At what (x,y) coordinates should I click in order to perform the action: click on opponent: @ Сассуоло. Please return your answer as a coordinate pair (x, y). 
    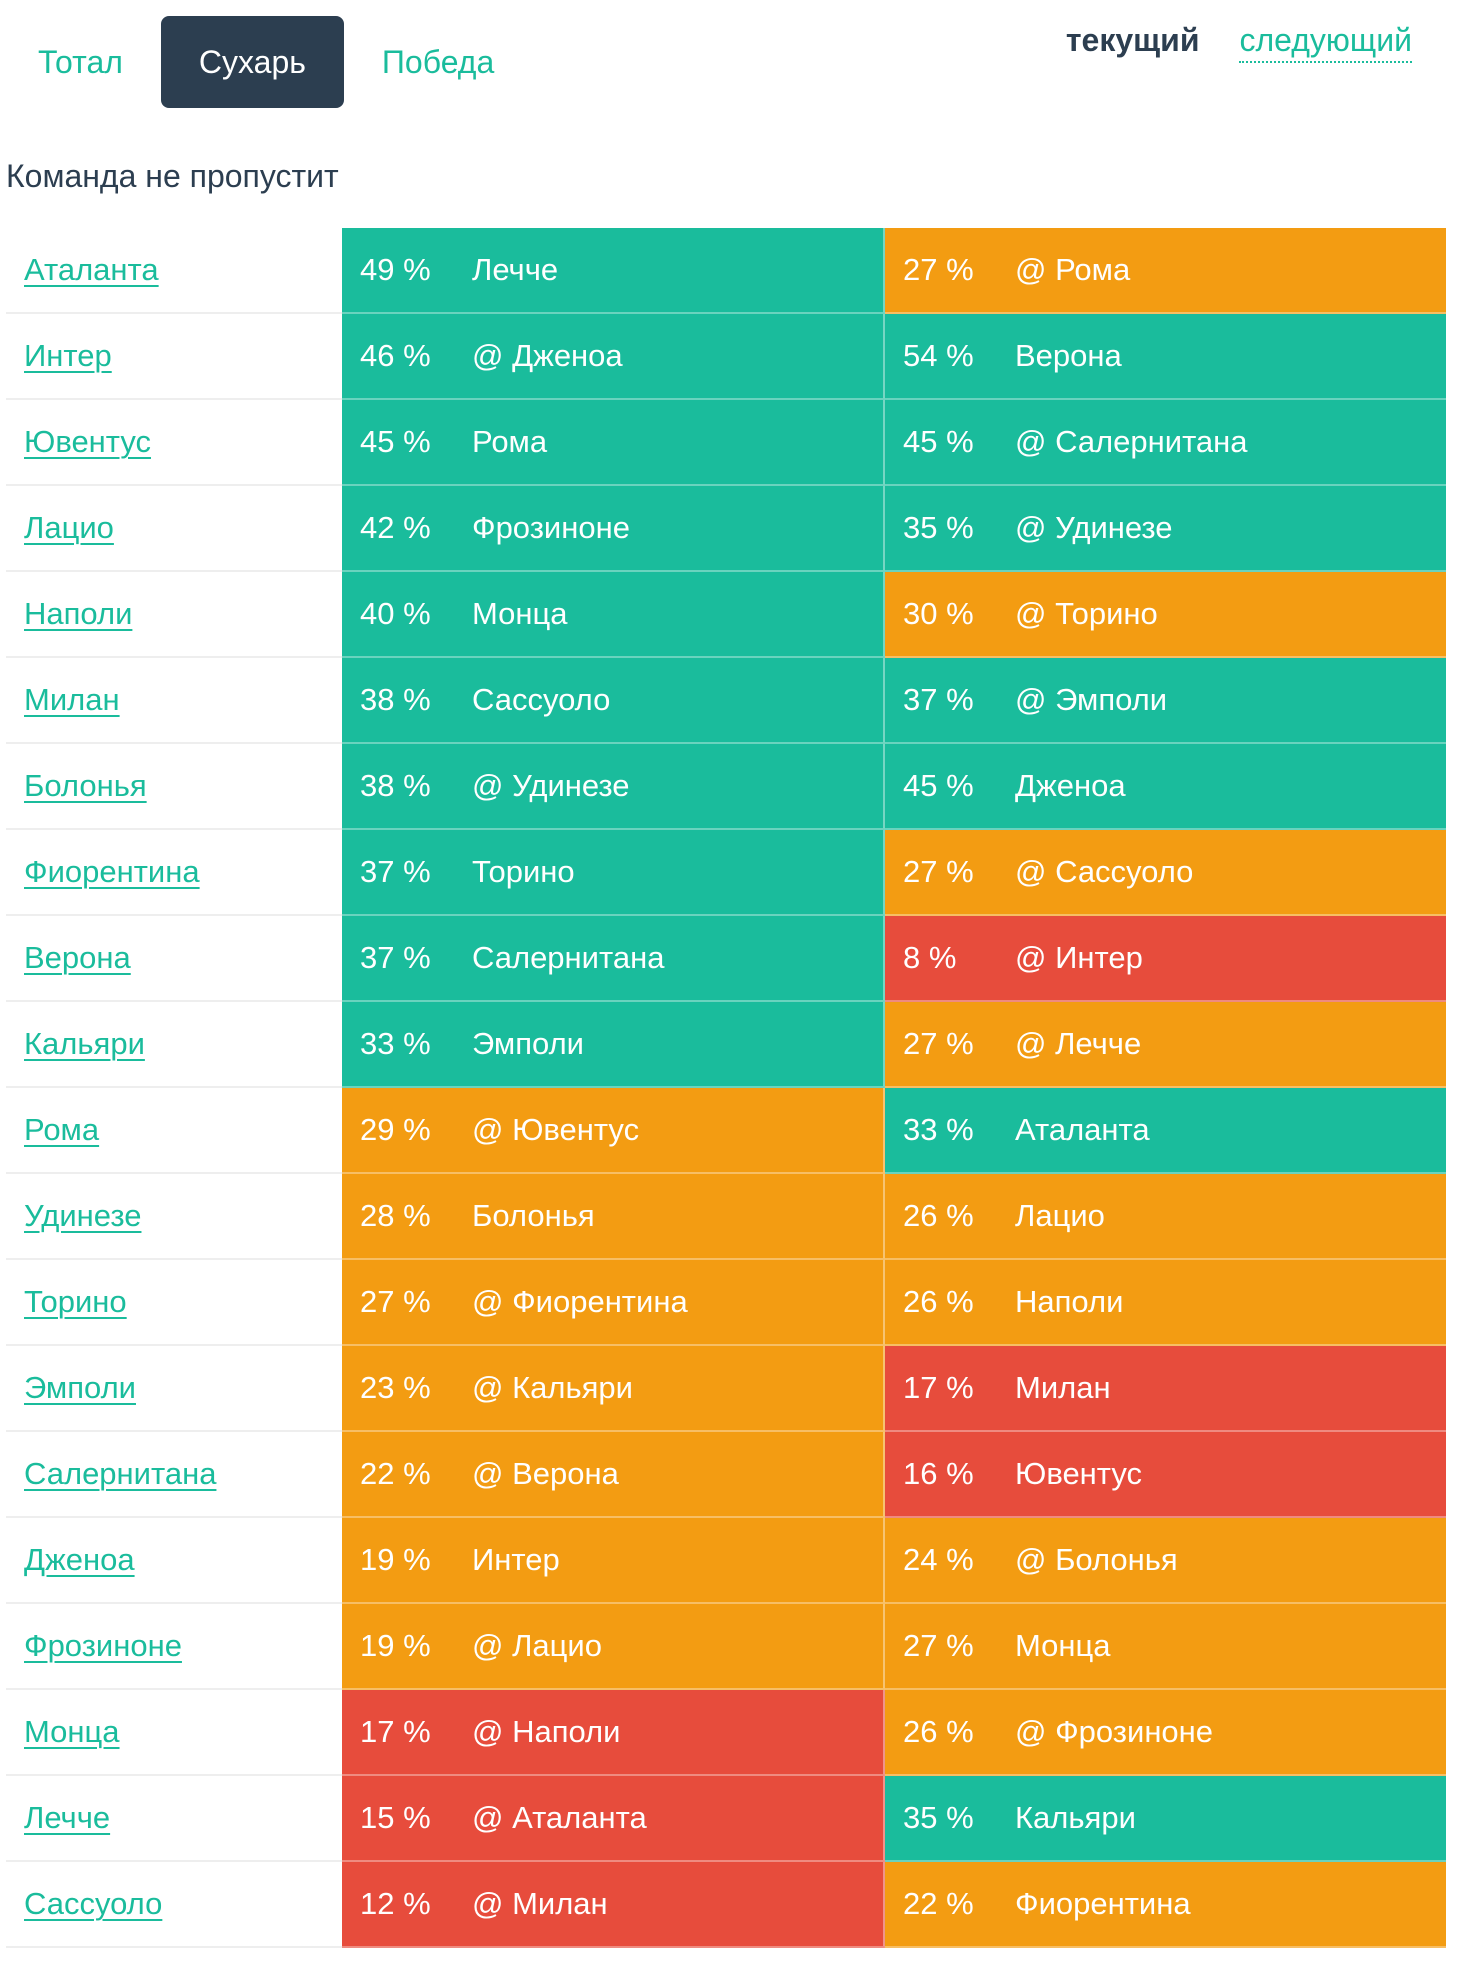
    Looking at the image, I should click on (1104, 871).